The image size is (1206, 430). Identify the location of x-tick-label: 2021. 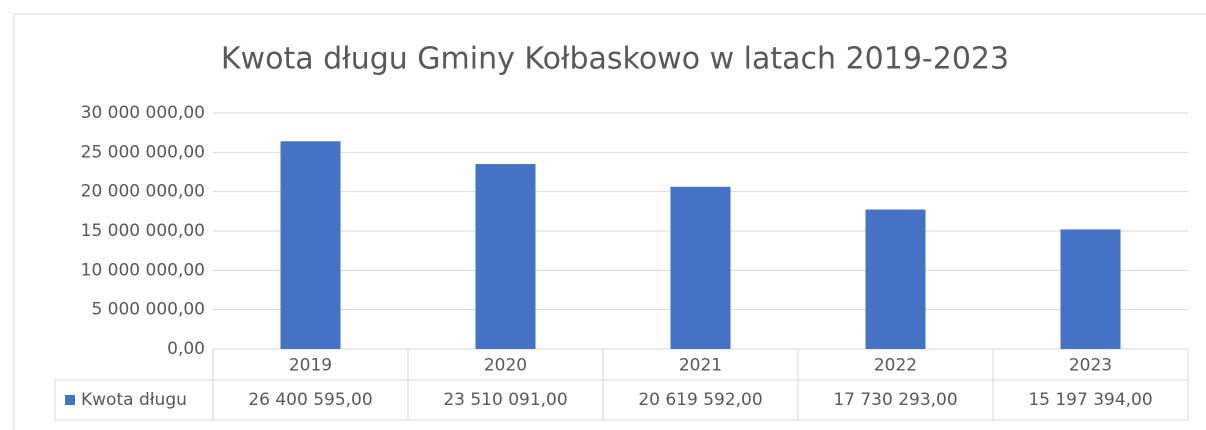
(700, 366).